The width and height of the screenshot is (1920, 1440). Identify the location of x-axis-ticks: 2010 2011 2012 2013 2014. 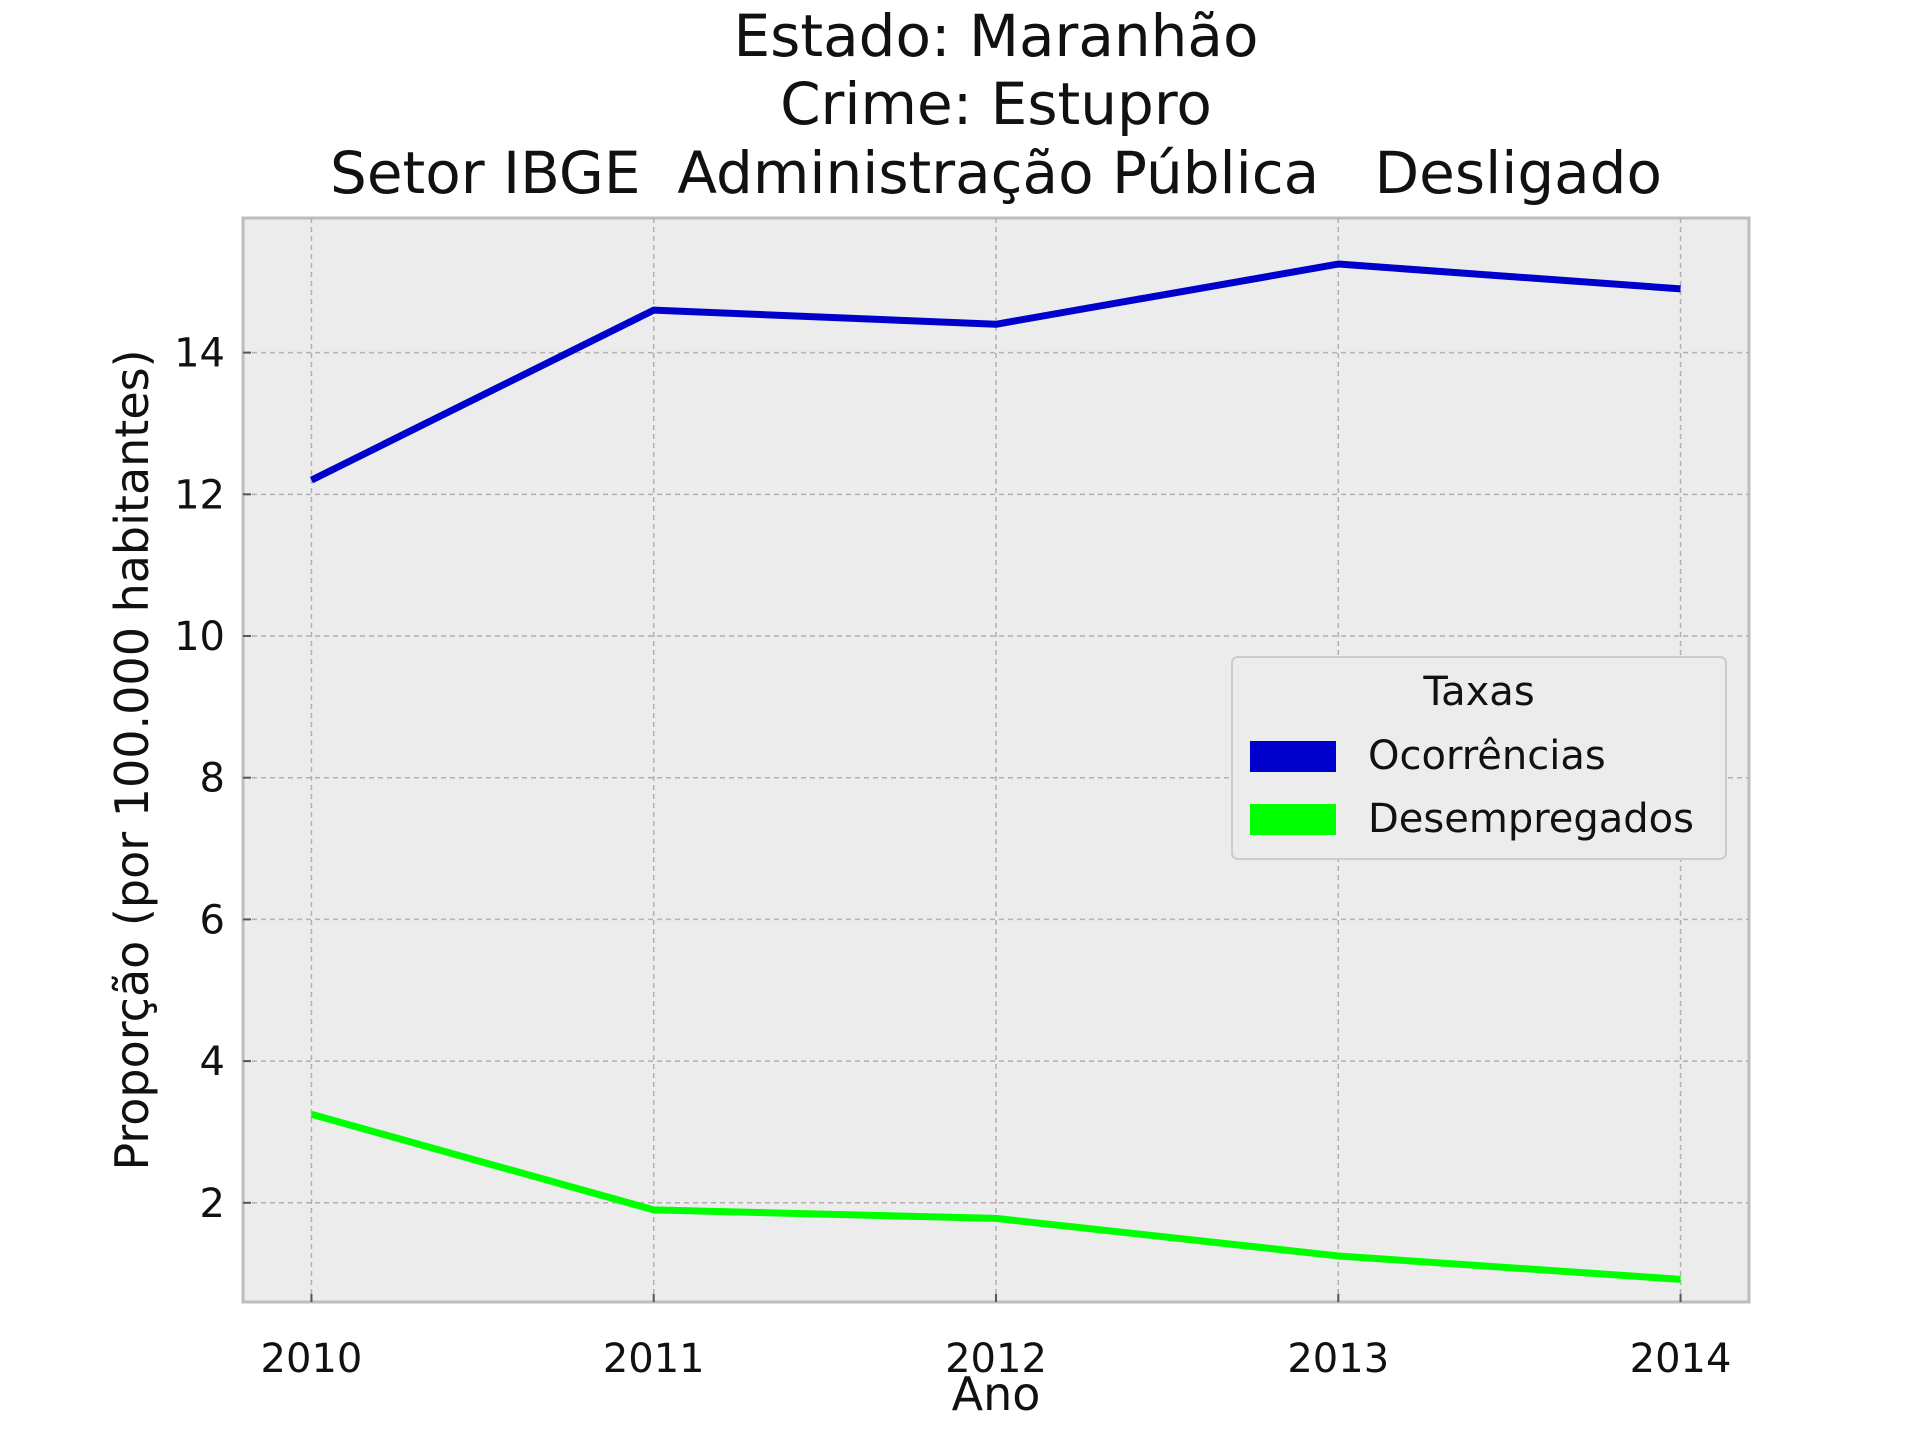
(996, 1338).